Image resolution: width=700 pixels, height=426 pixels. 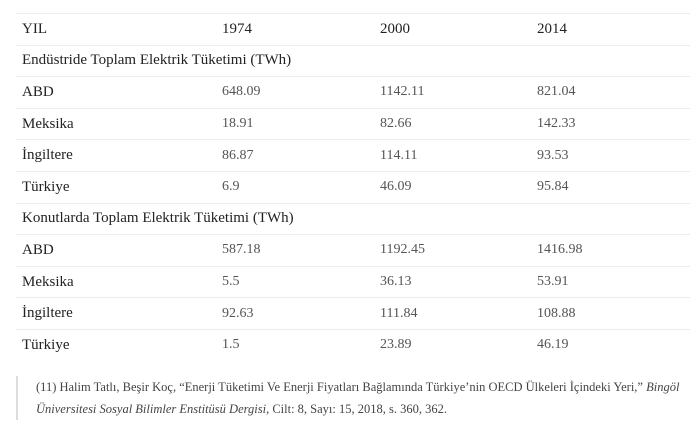 What do you see at coordinates (452, 92) in the screenshot?
I see `value-cell: 1142.11` at bounding box center [452, 92].